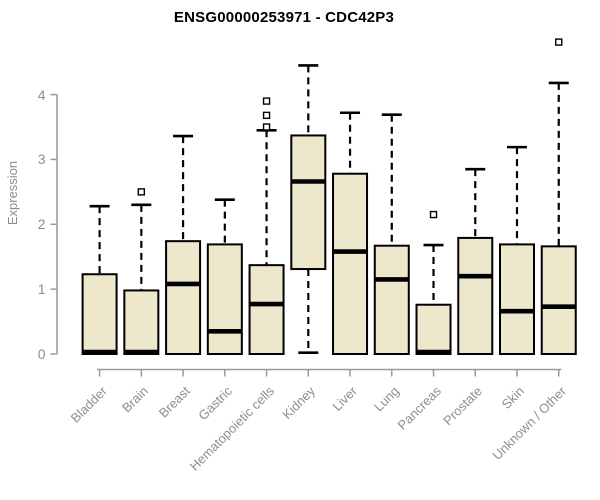 The image size is (600, 500). What do you see at coordinates (41, 289) in the screenshot?
I see `y-tick-label: 1` at bounding box center [41, 289].